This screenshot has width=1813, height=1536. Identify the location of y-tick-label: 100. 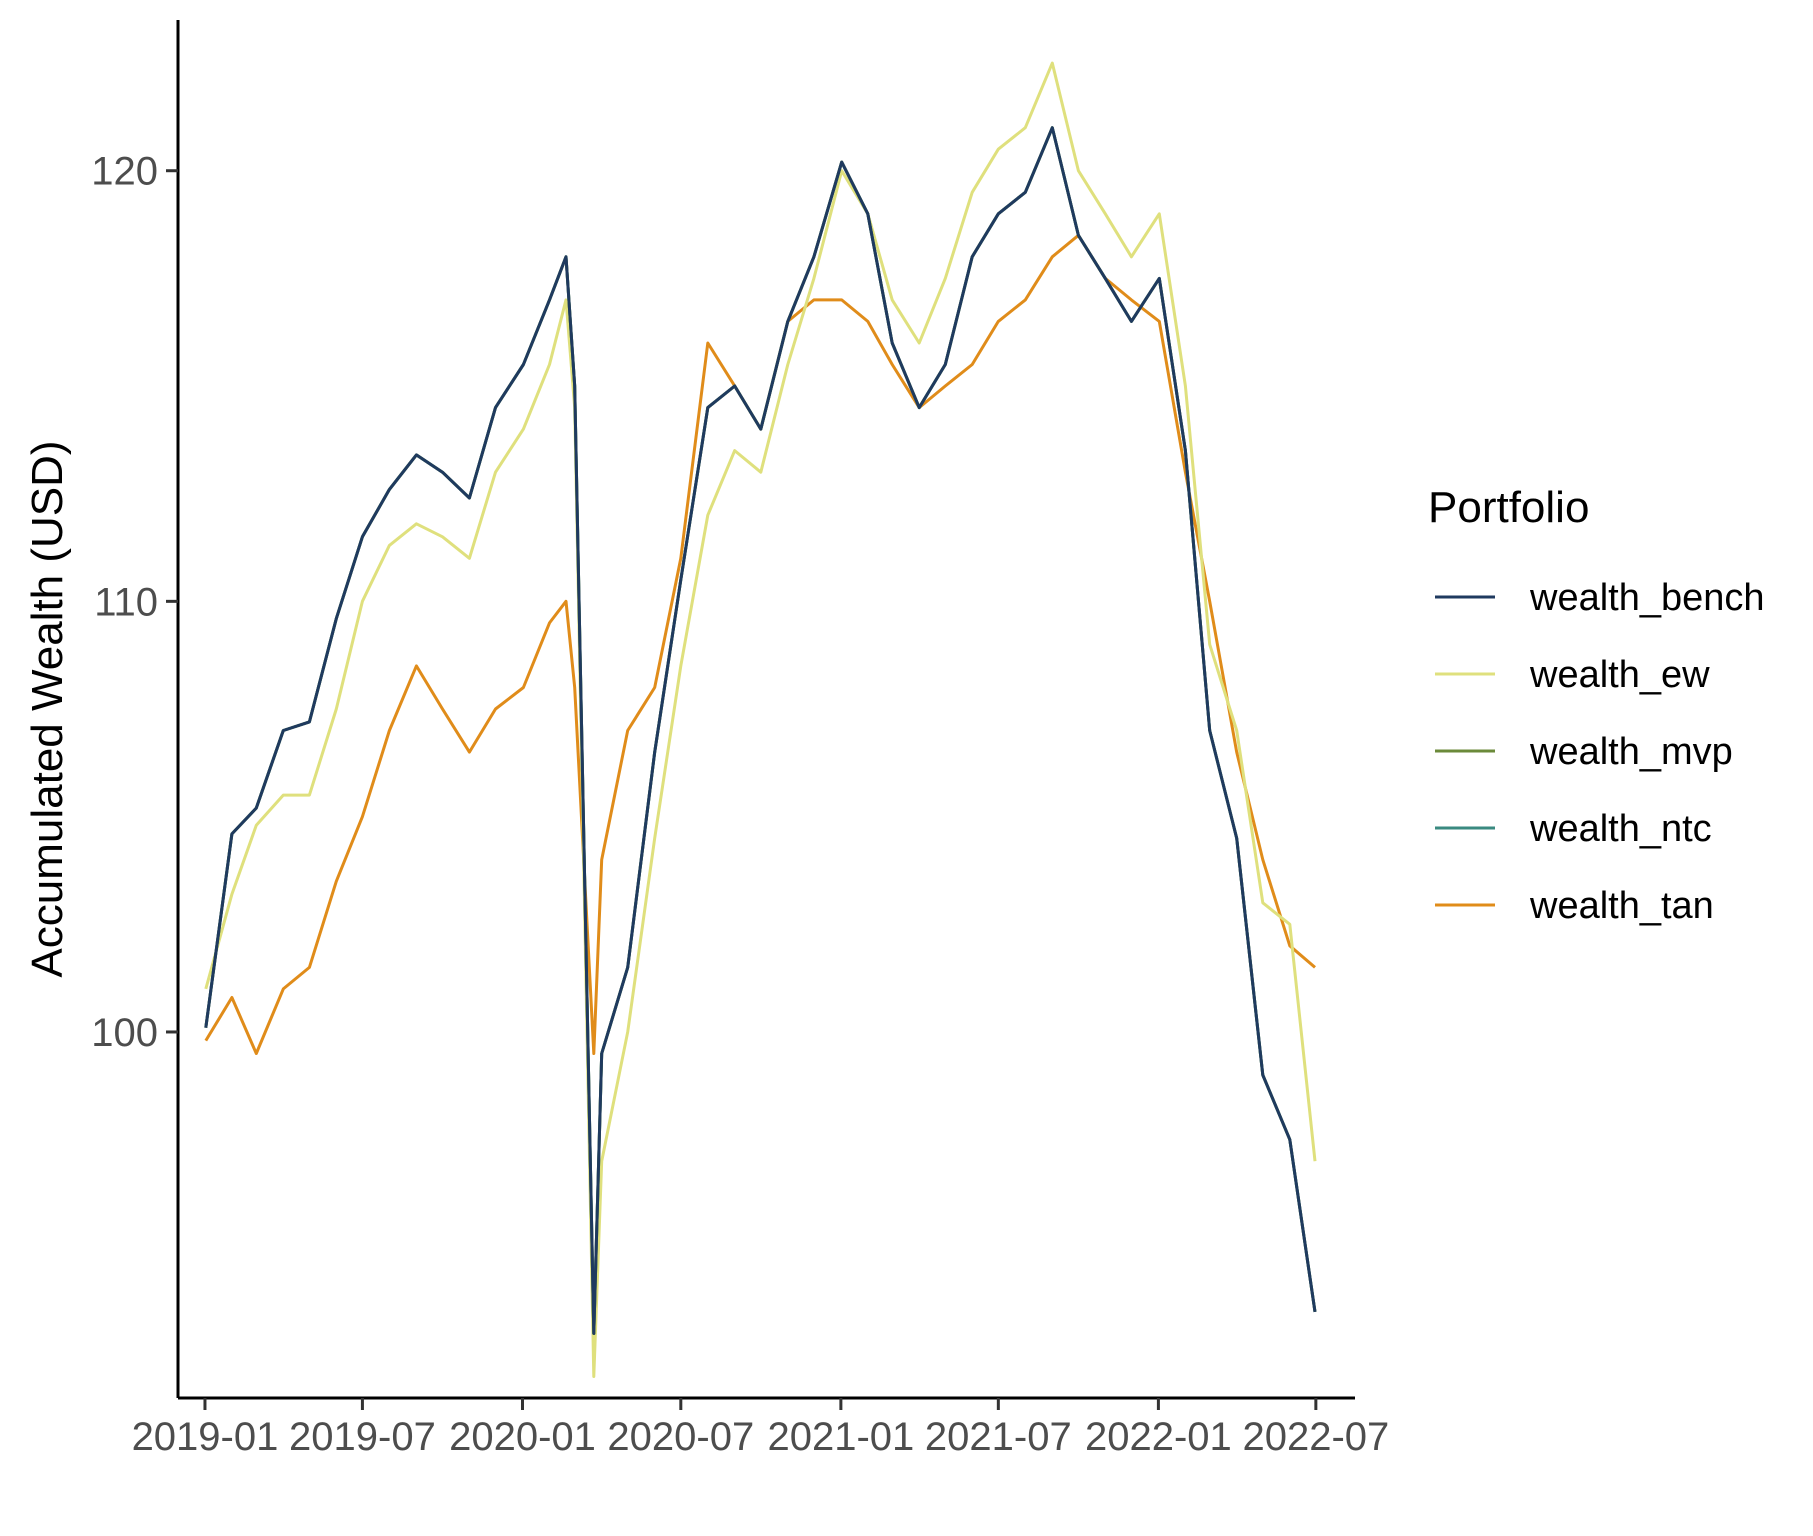
(124, 1033).